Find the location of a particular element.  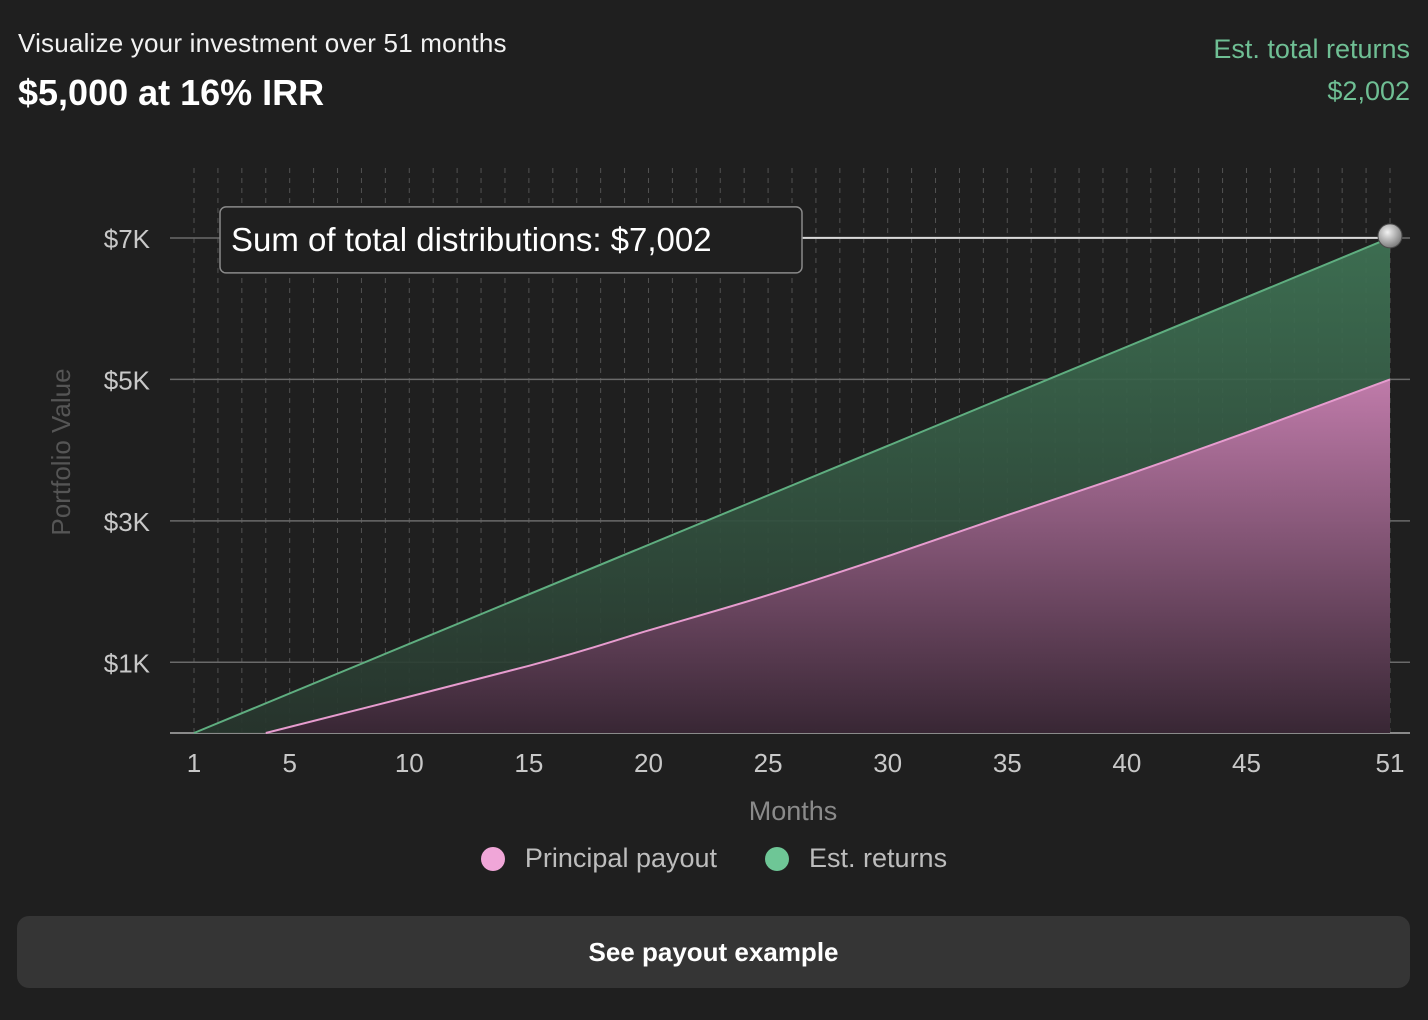

legend-item-est-returns: Est. returns is located at coordinates (856, 858).